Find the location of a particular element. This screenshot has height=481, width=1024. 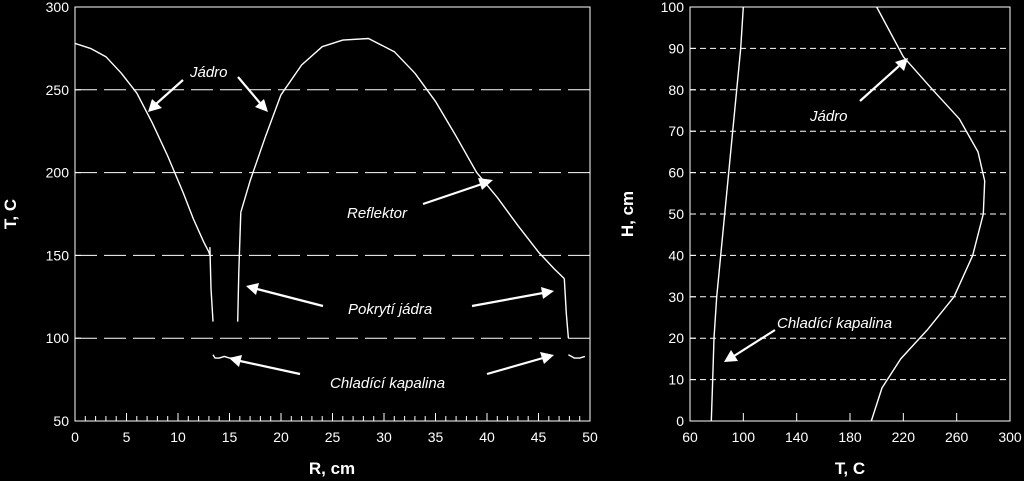

right-y-tick-label: 50 is located at coordinates (676, 214).